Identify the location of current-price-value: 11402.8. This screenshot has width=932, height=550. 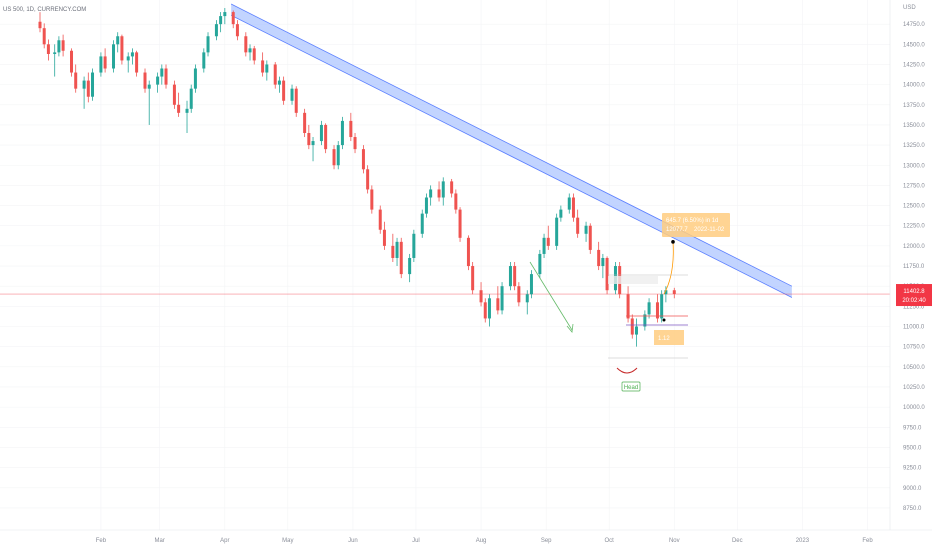
(914, 292).